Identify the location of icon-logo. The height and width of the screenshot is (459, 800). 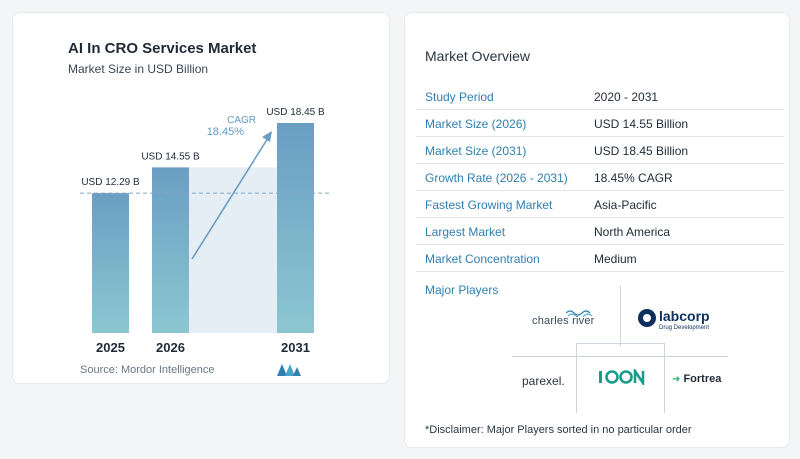
(622, 377).